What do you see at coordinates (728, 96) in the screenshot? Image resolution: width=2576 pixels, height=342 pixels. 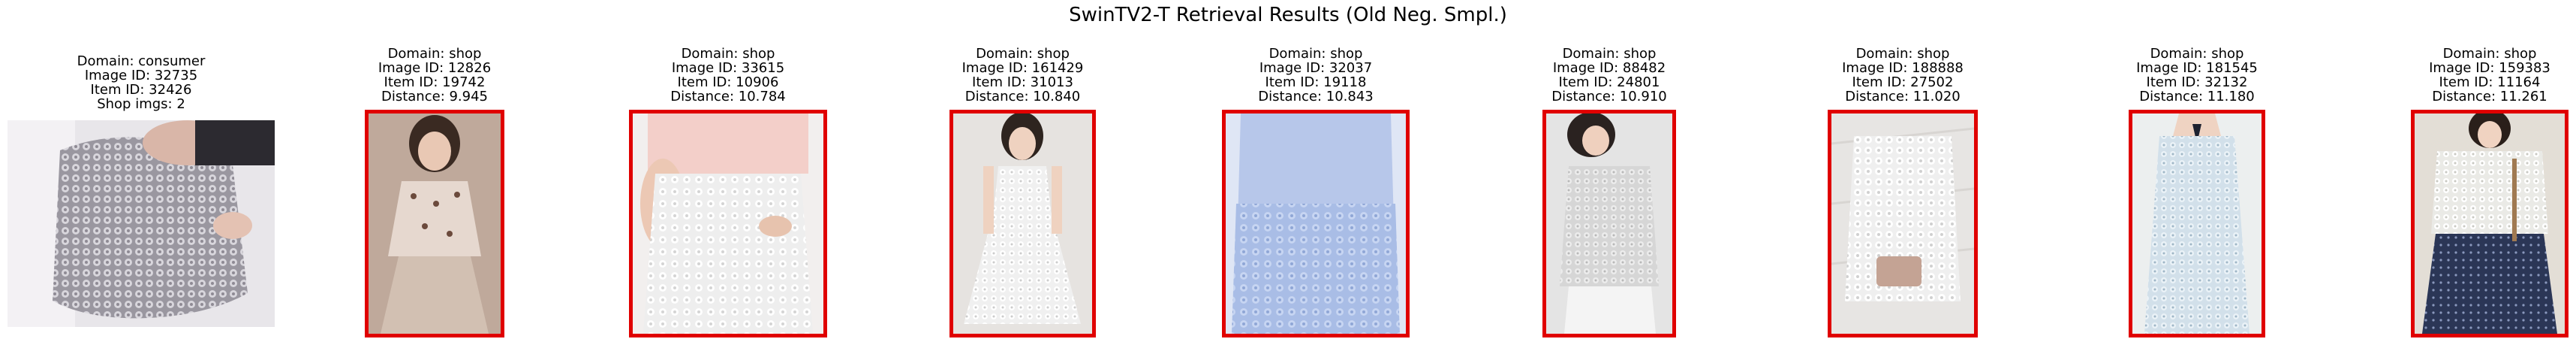 I see `result-distance: Distance: 10.784` at bounding box center [728, 96].